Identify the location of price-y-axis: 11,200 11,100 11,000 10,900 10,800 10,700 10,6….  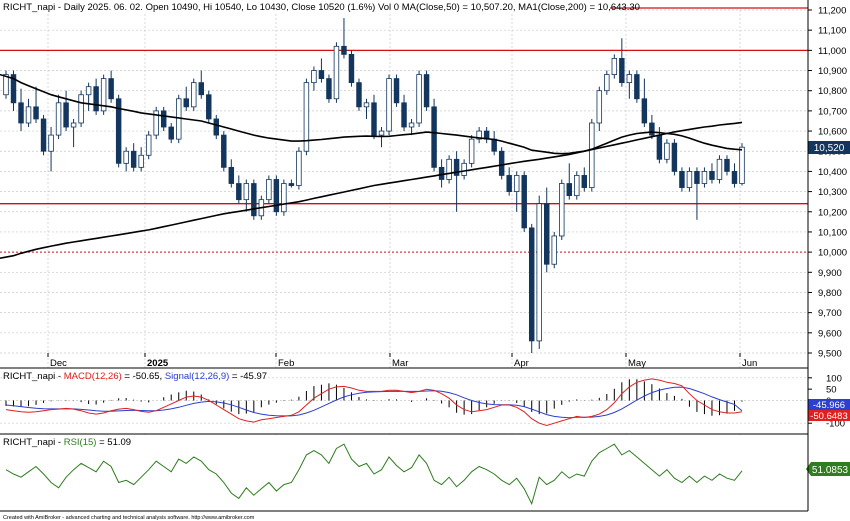
(827, 183).